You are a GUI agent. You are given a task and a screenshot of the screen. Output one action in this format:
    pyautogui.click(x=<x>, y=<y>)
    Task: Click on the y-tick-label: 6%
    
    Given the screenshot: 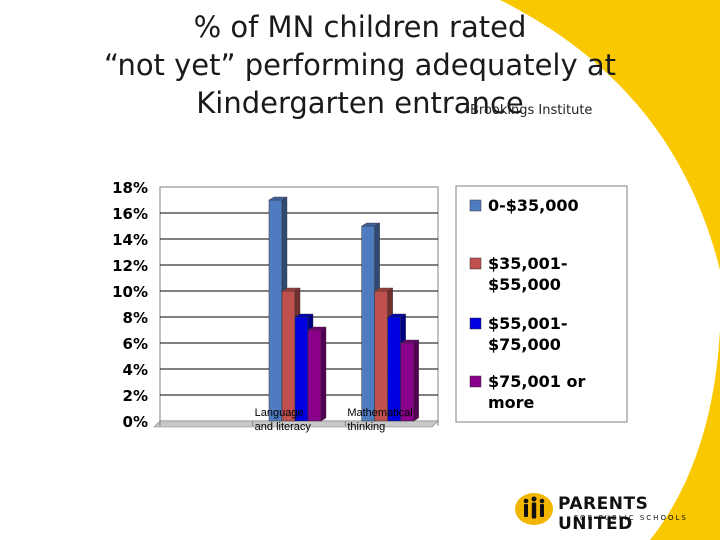 What is the action you would take?
    pyautogui.click(x=135, y=344)
    